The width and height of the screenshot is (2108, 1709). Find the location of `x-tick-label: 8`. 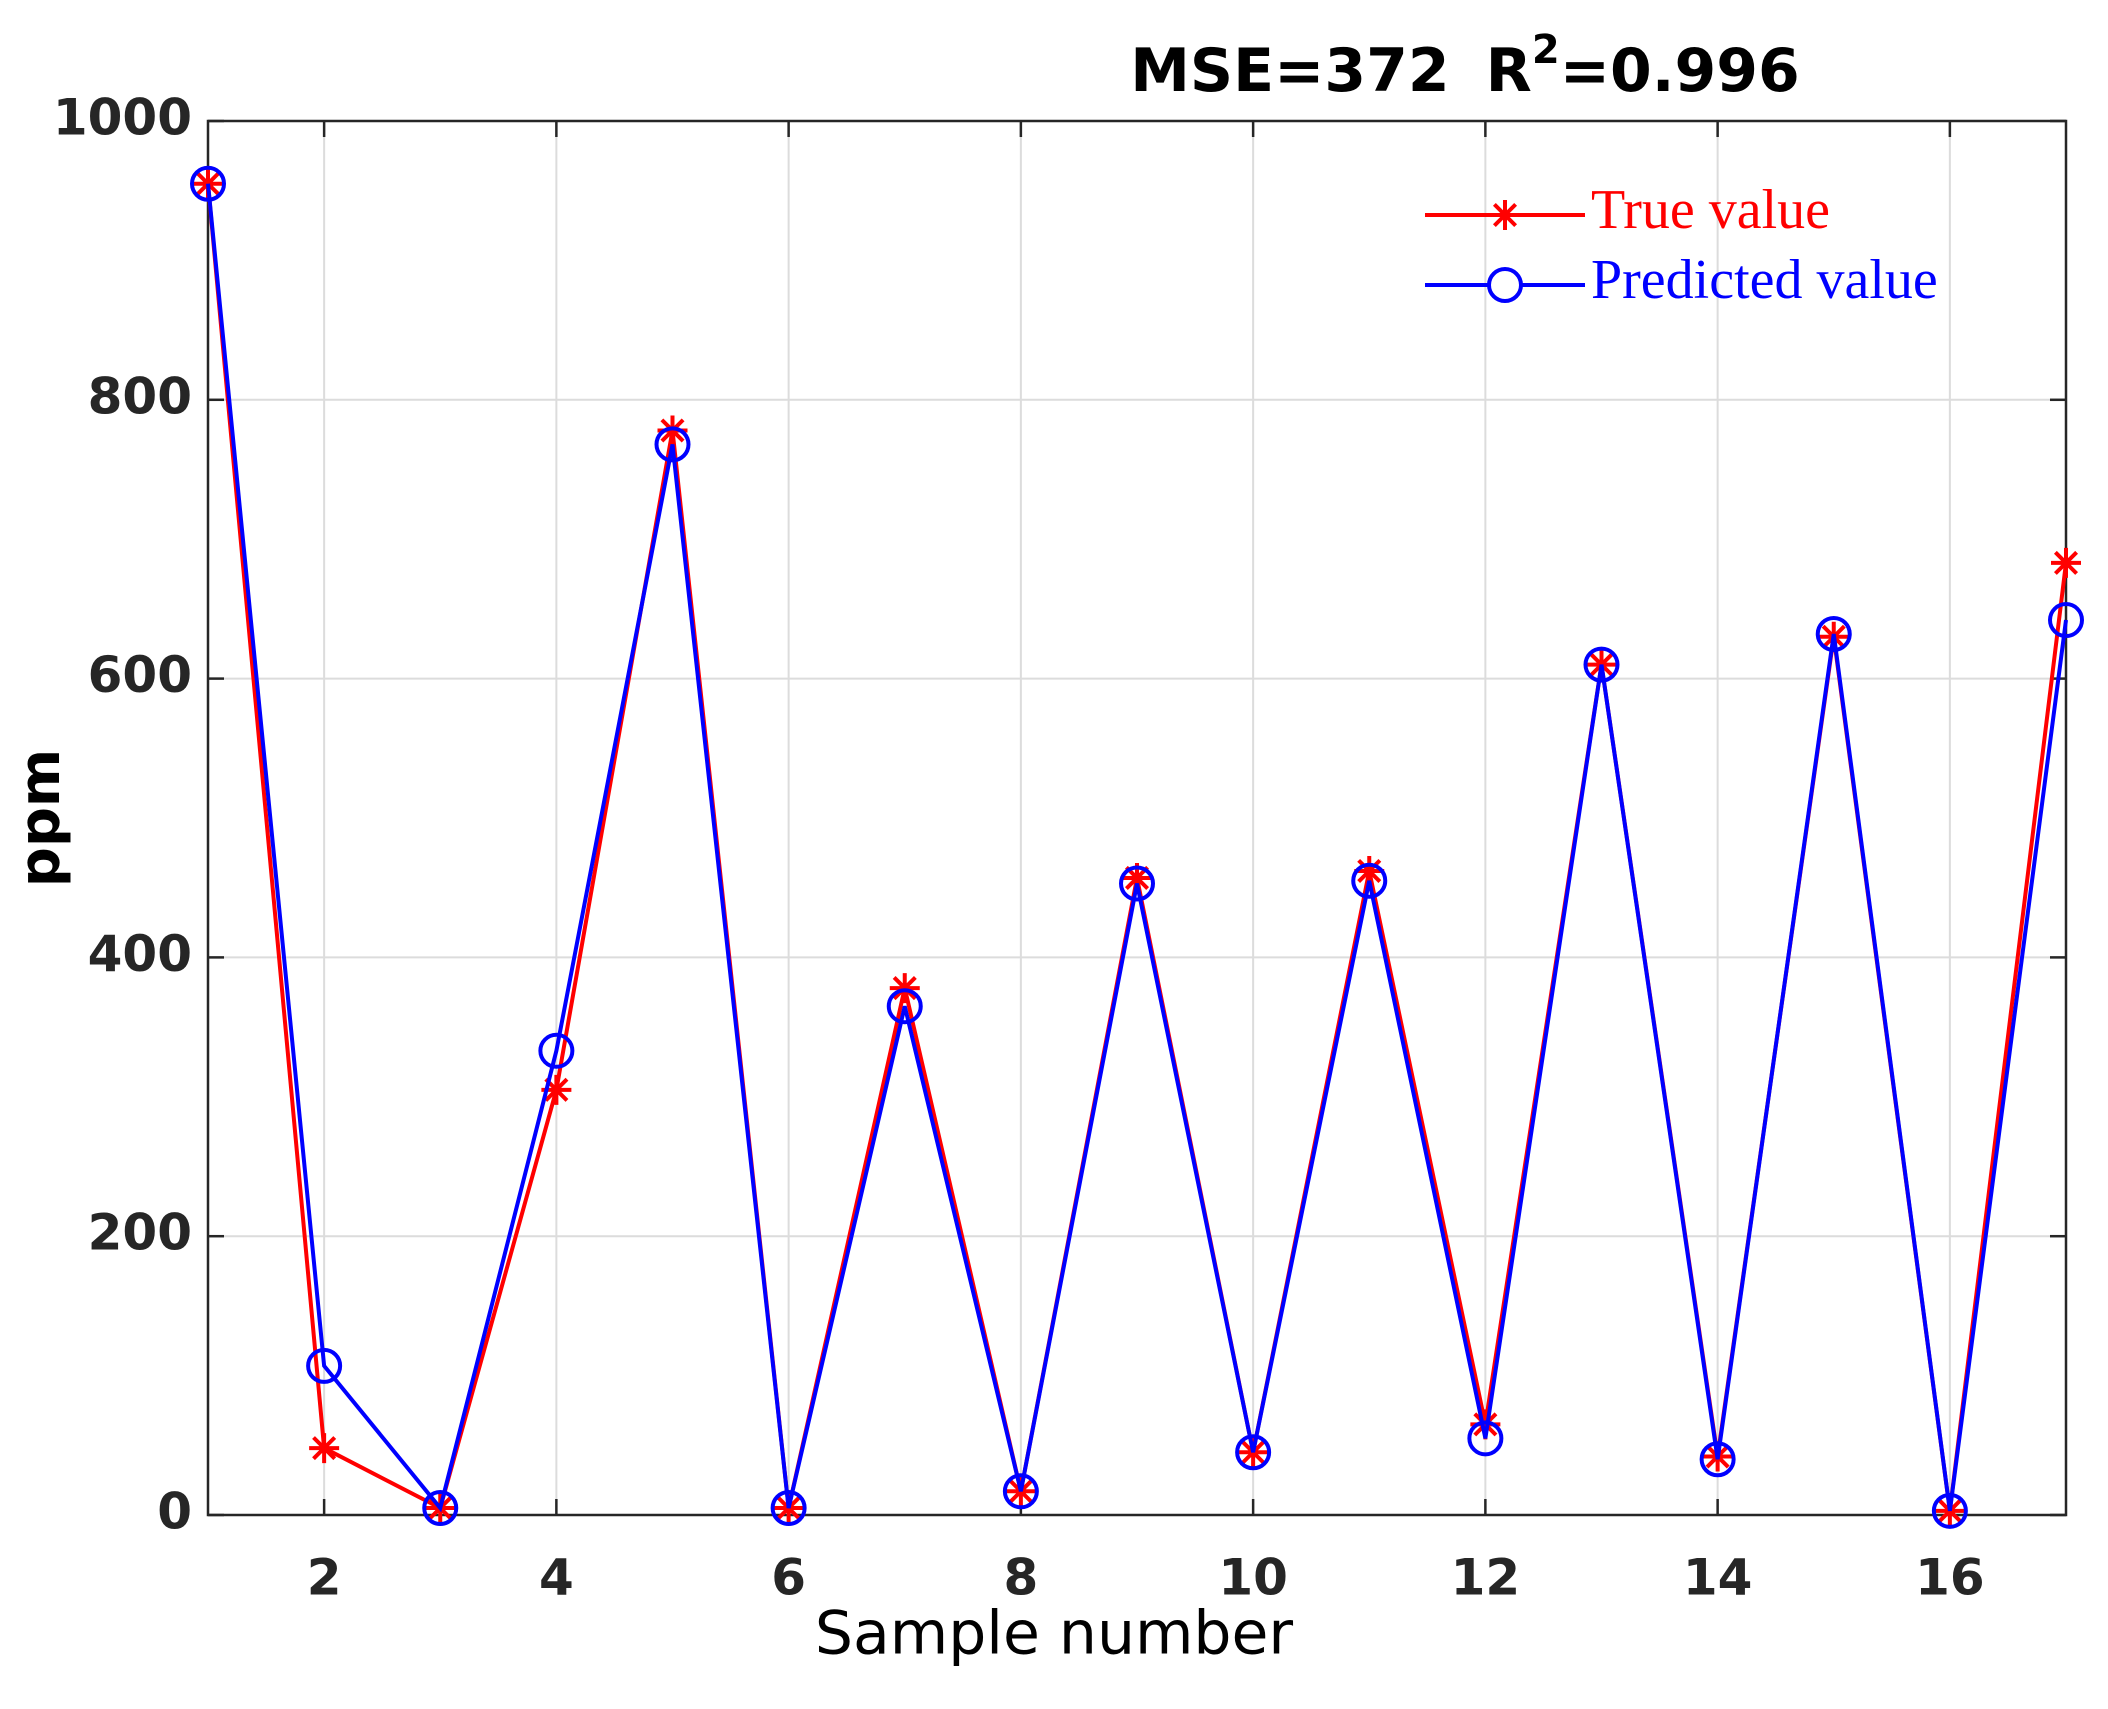

x-tick-label: 8 is located at coordinates (1020, 1578).